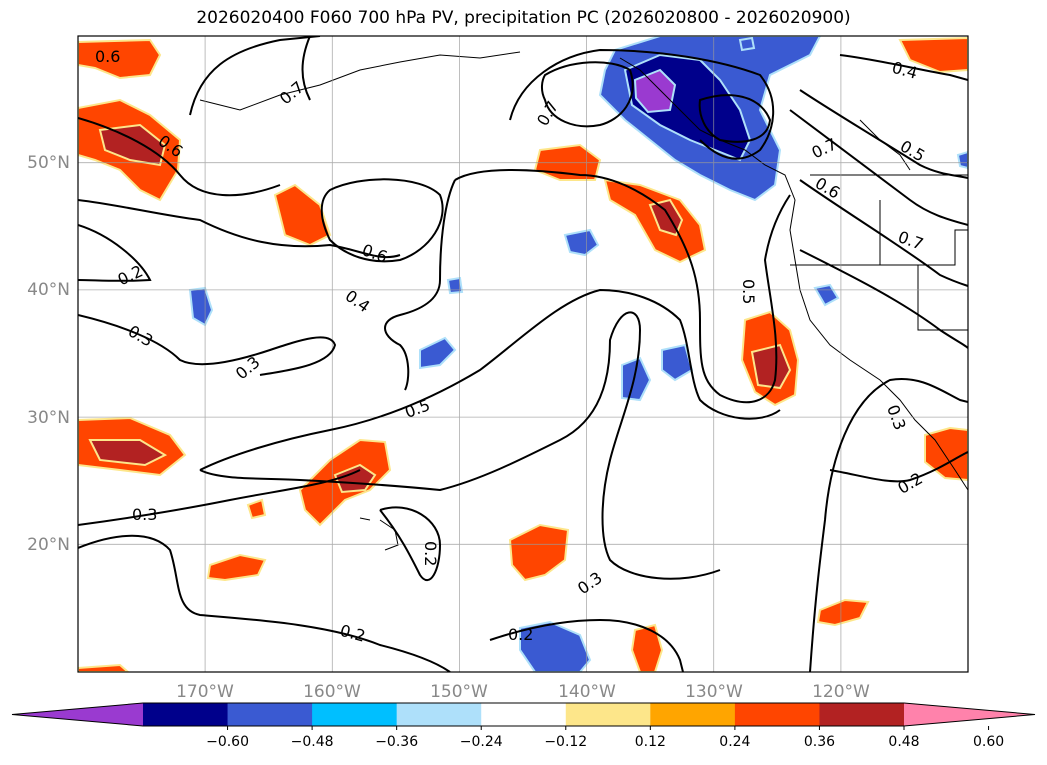 This screenshot has width=1047, height=765. I want to click on colorbar-tick-label: 0.36, so click(819, 742).